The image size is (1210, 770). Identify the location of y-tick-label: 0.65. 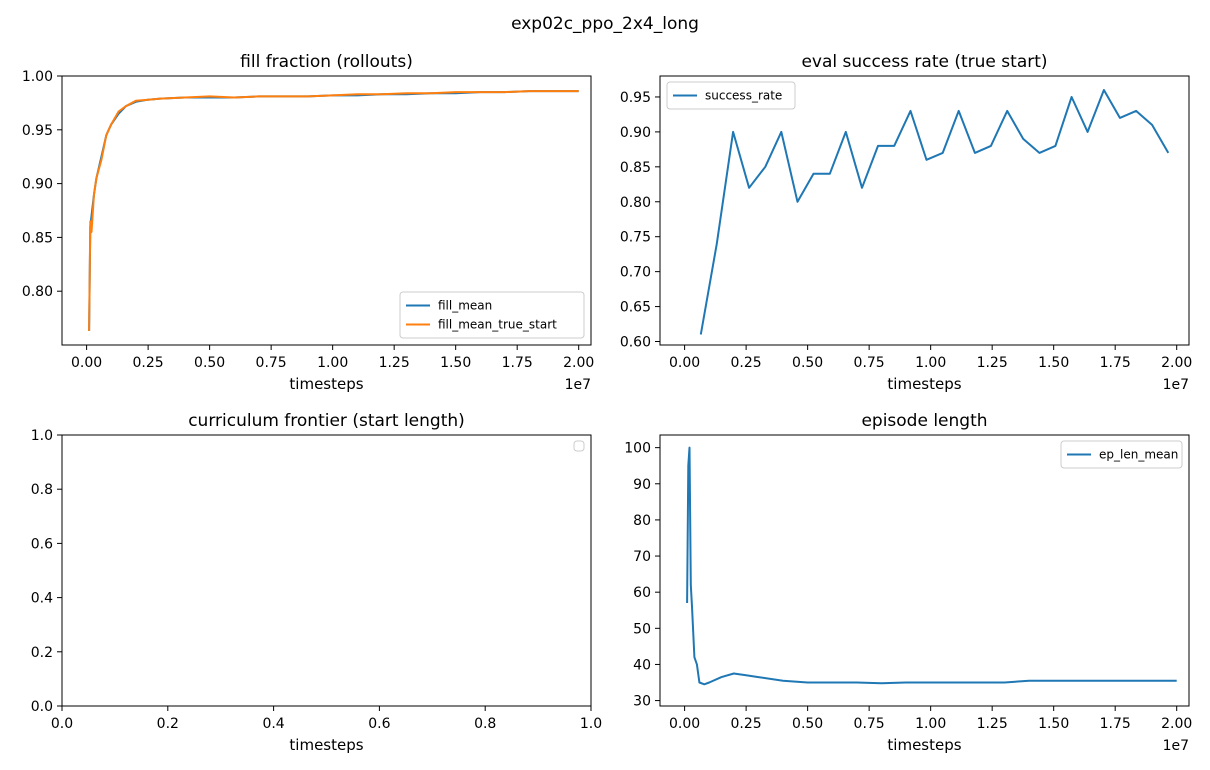
(635, 308).